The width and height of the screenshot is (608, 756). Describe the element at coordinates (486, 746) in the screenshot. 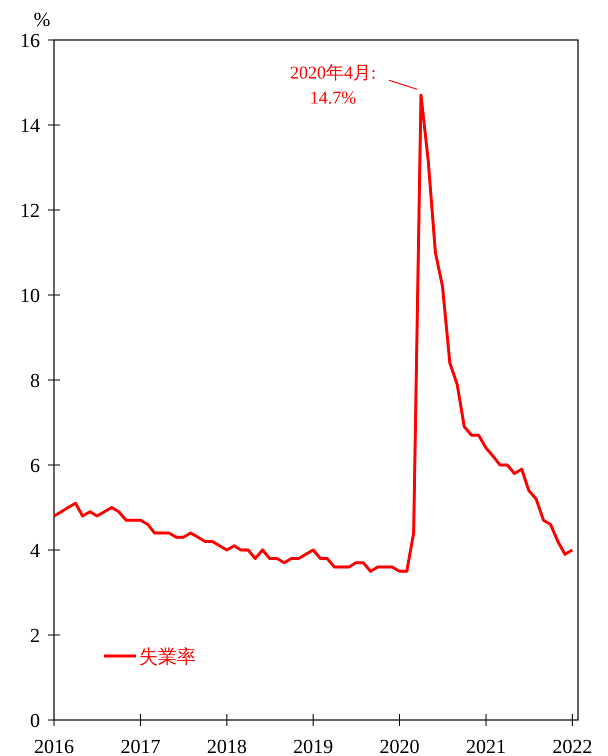

I see `x-tick-label: 2021` at that location.